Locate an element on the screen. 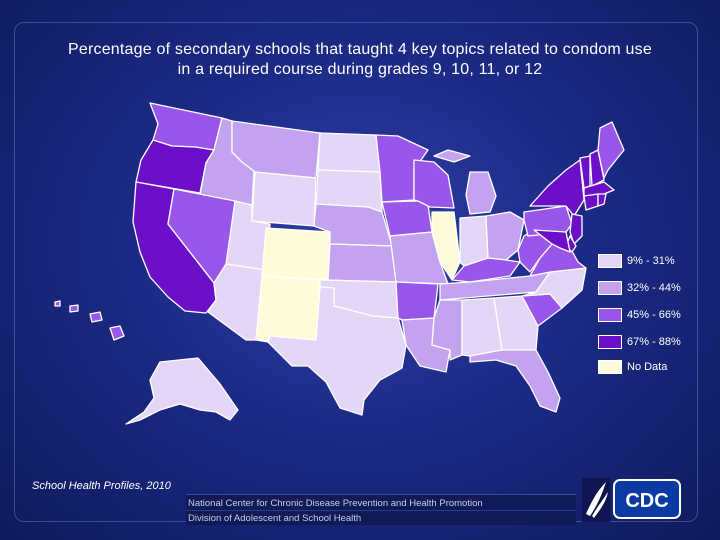 The width and height of the screenshot is (720, 540). state-WI is located at coordinates (434, 184).